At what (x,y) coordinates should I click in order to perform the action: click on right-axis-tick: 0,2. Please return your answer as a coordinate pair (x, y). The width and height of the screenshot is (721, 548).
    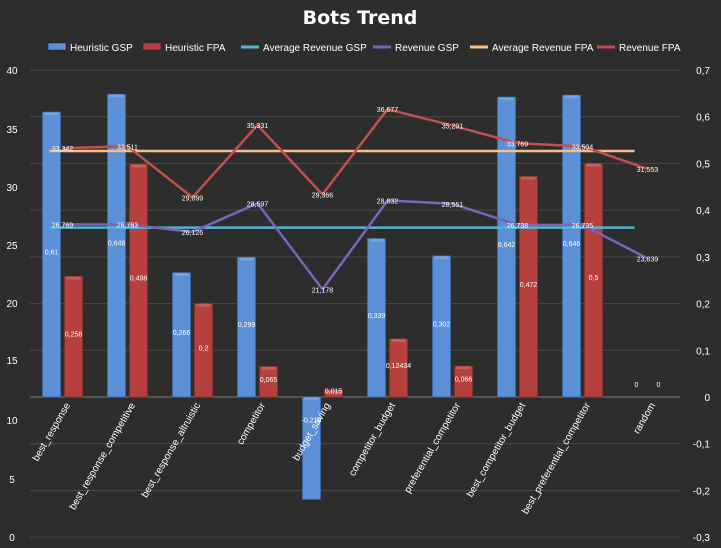
    Looking at the image, I should click on (703, 305).